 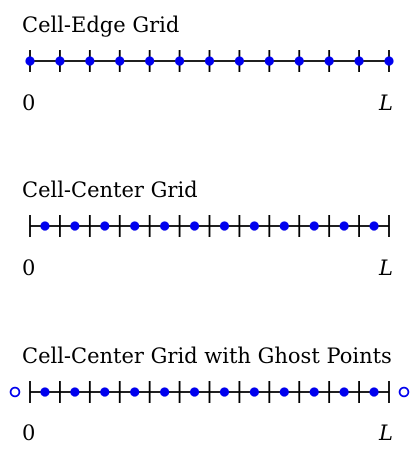 I want to click on ghost-point-left, so click(x=15, y=392).